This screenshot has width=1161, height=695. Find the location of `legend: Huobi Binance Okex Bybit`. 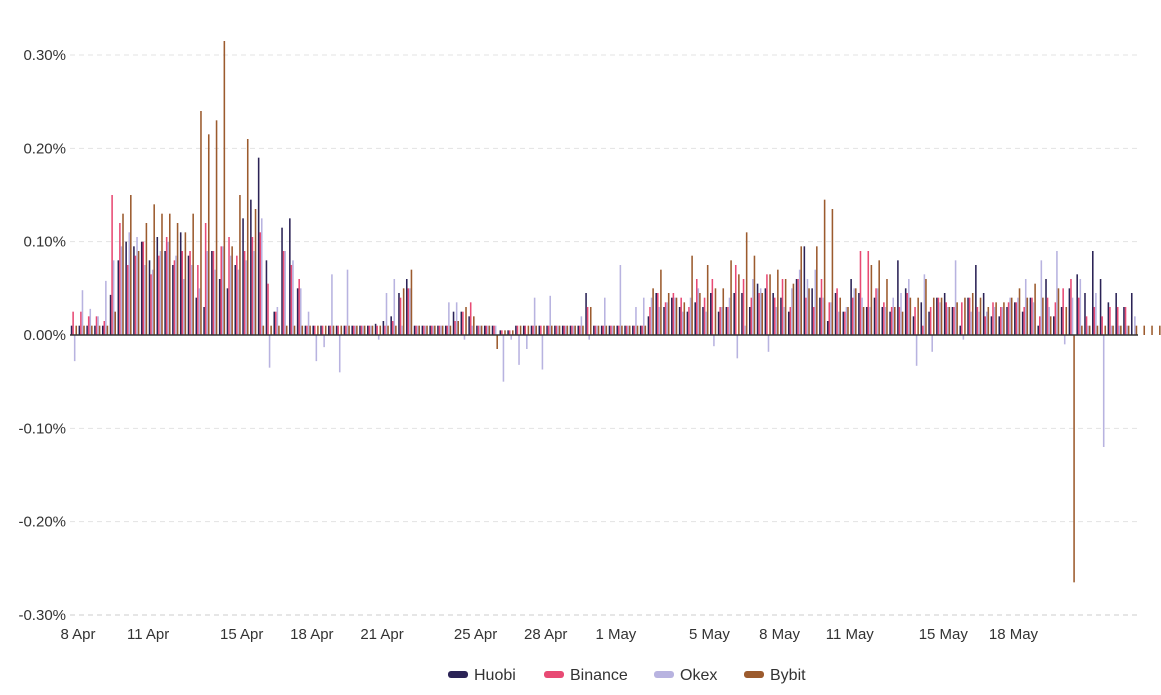

legend: Huobi Binance Okex Bybit is located at coordinates (627, 675).